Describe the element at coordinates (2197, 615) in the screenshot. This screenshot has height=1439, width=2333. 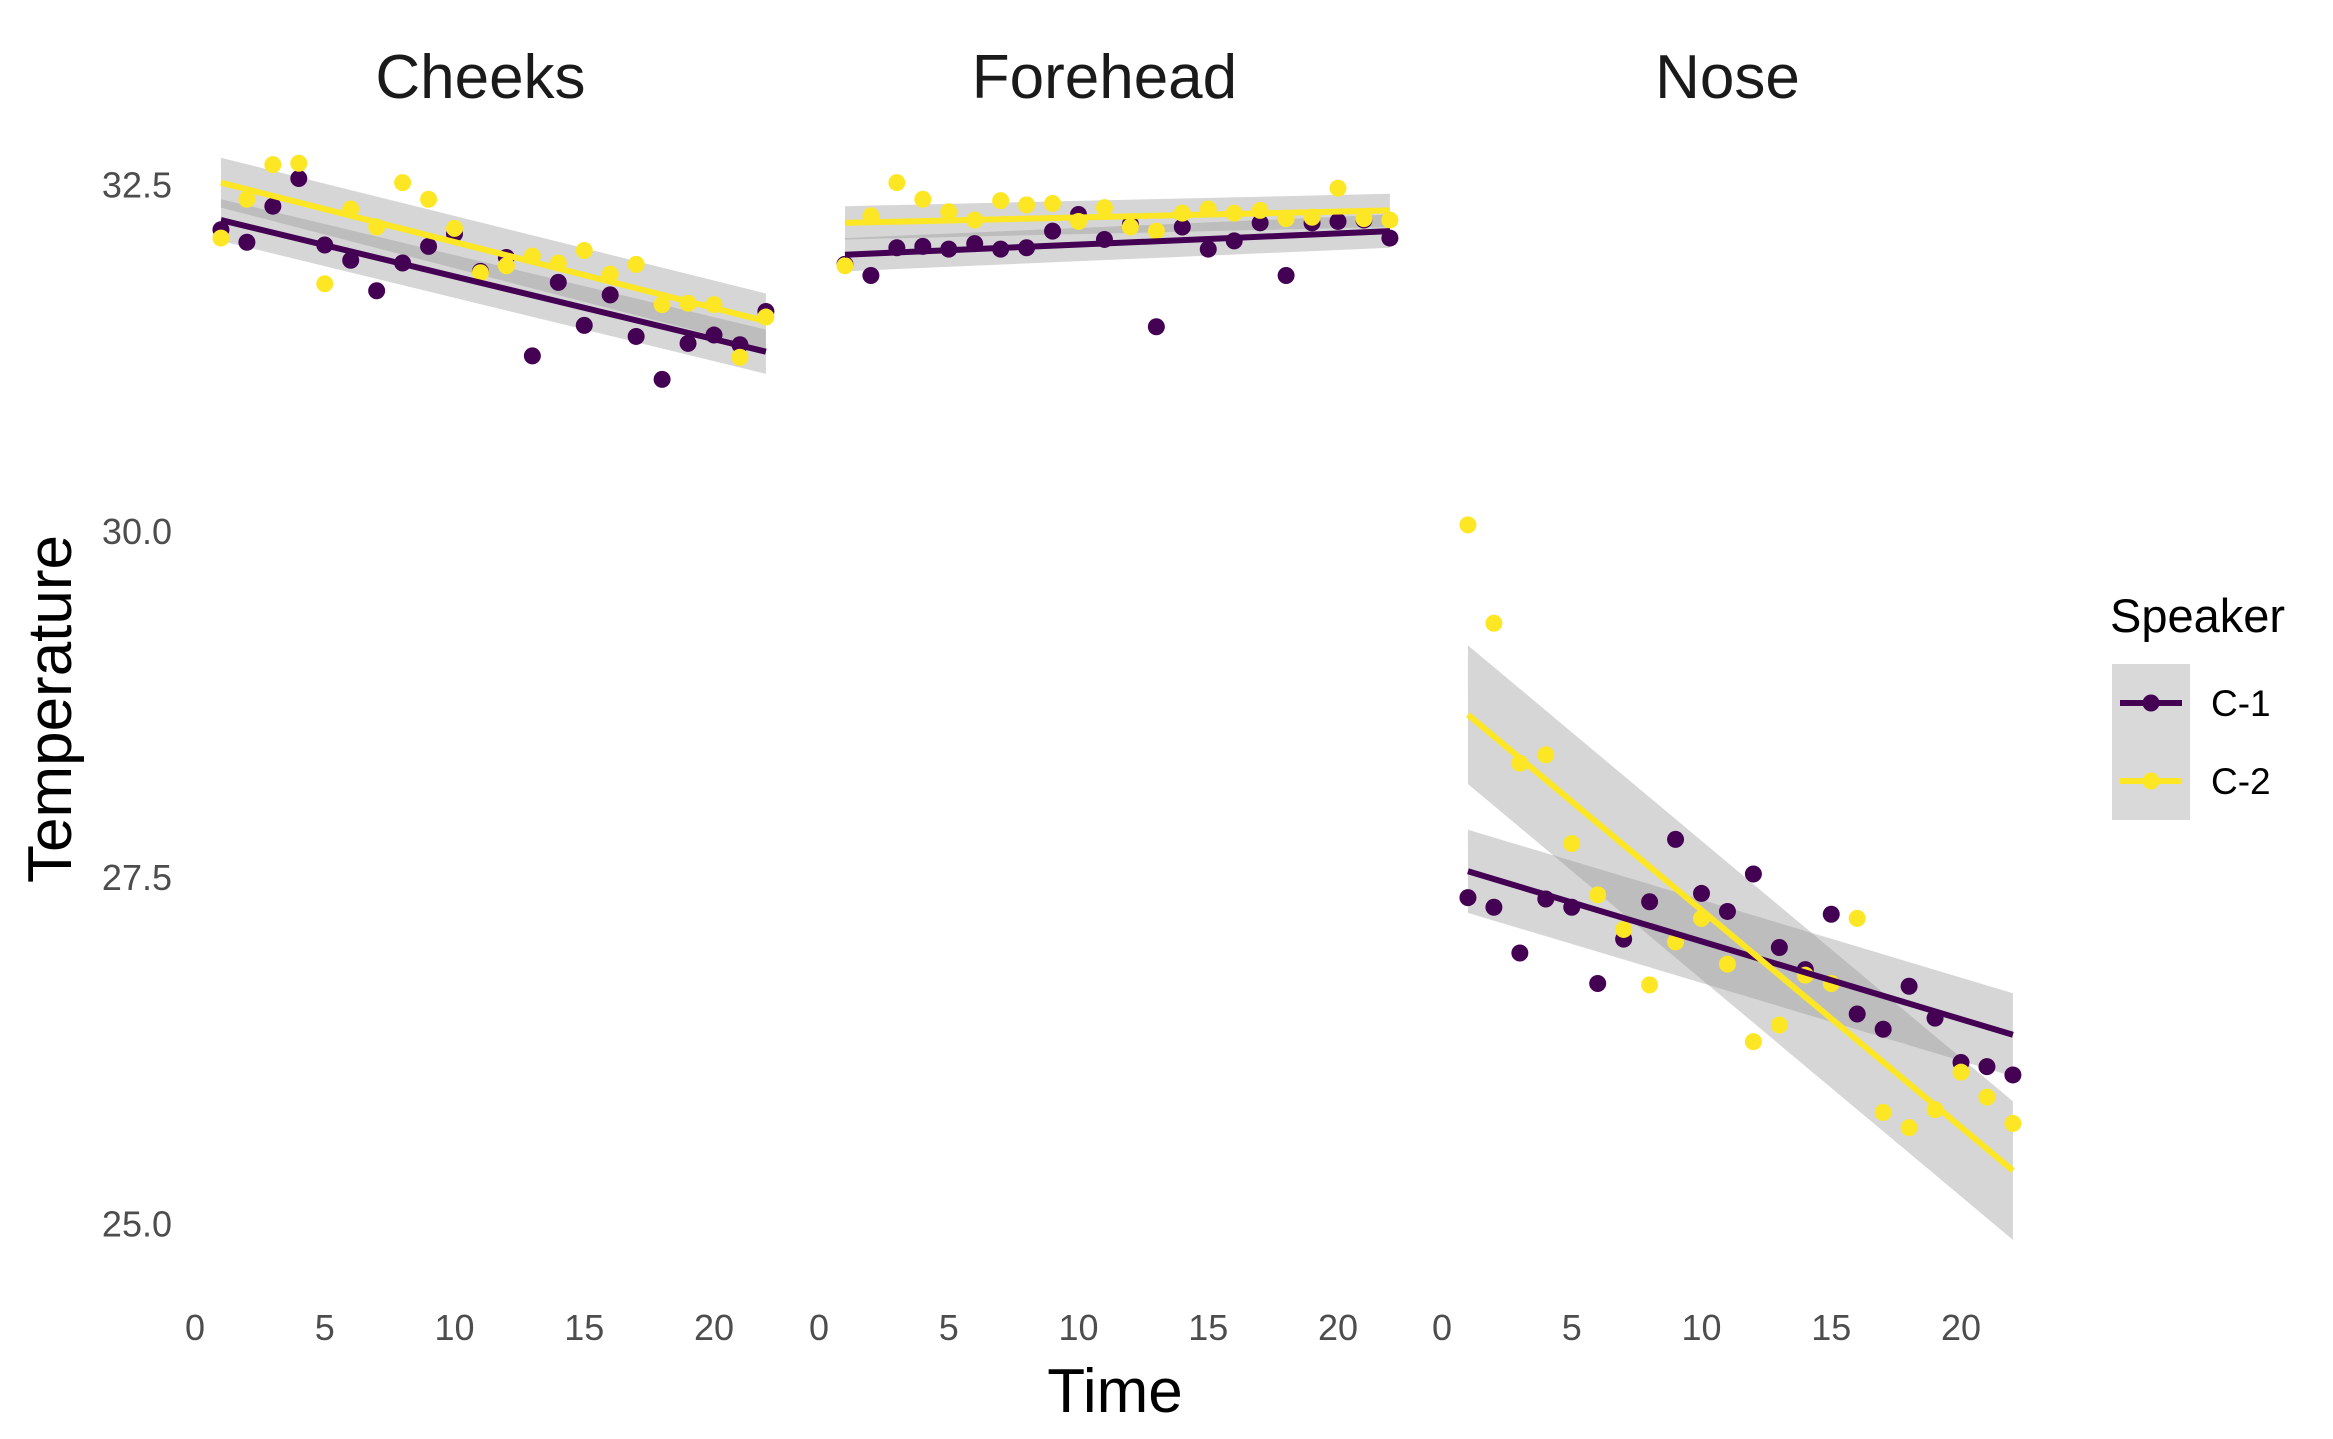
I see `legend-title: Speaker` at that location.